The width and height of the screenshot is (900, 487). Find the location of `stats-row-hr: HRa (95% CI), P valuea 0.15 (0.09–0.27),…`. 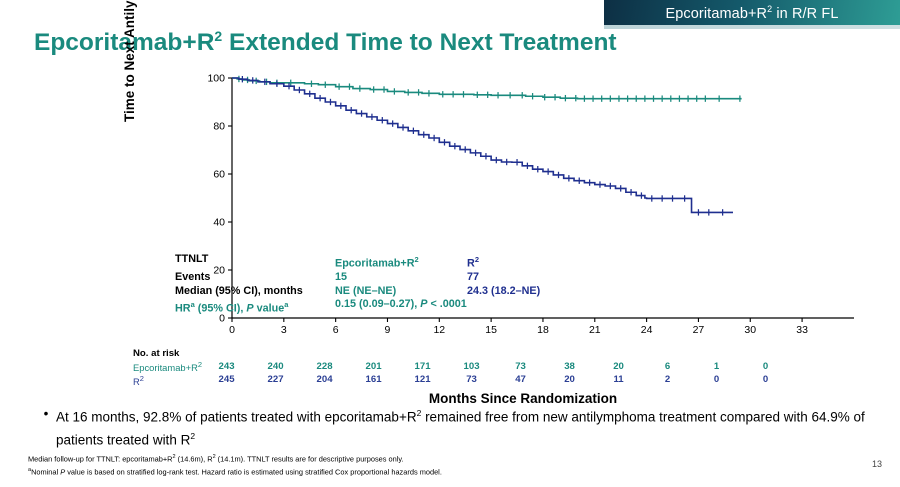

stats-row-hr: HRa (95% CI), P valuea 0.15 (0.09–0.27),… is located at coordinates (357, 307).